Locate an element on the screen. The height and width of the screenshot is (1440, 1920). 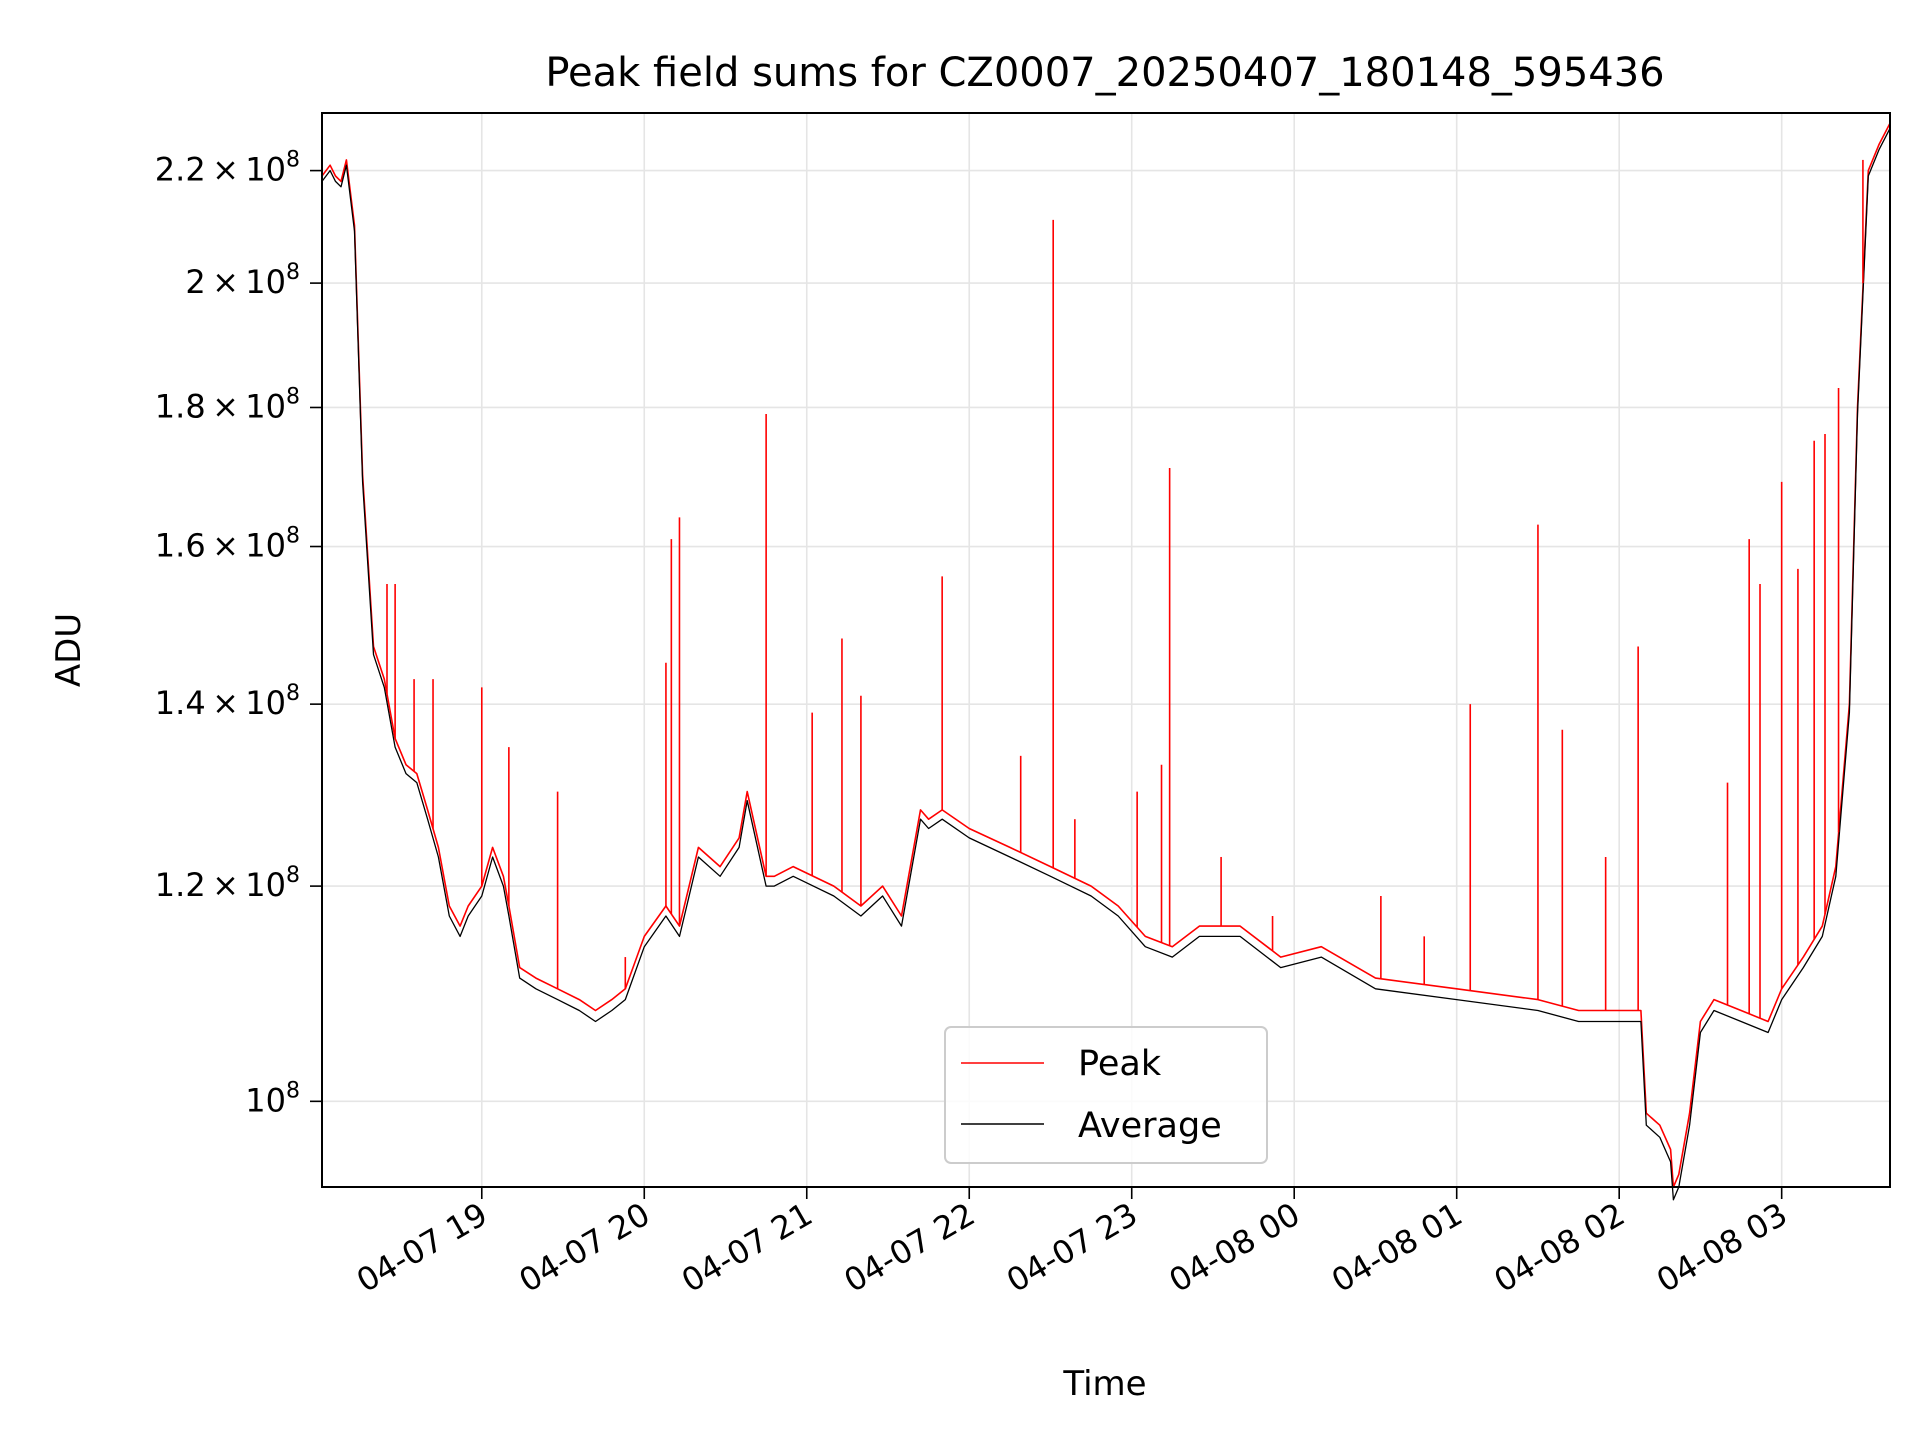
y-tick-label: 1.4 × 108 is located at coordinates (227, 701).